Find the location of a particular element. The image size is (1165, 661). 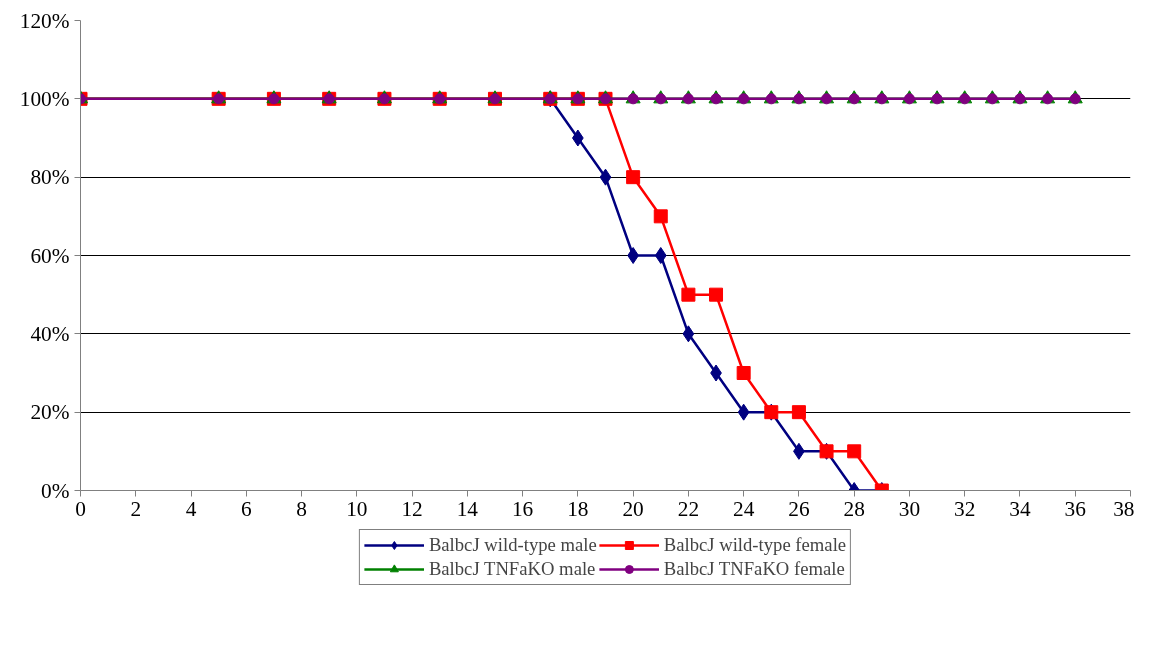

x-tick-label: 4 is located at coordinates (191, 508).